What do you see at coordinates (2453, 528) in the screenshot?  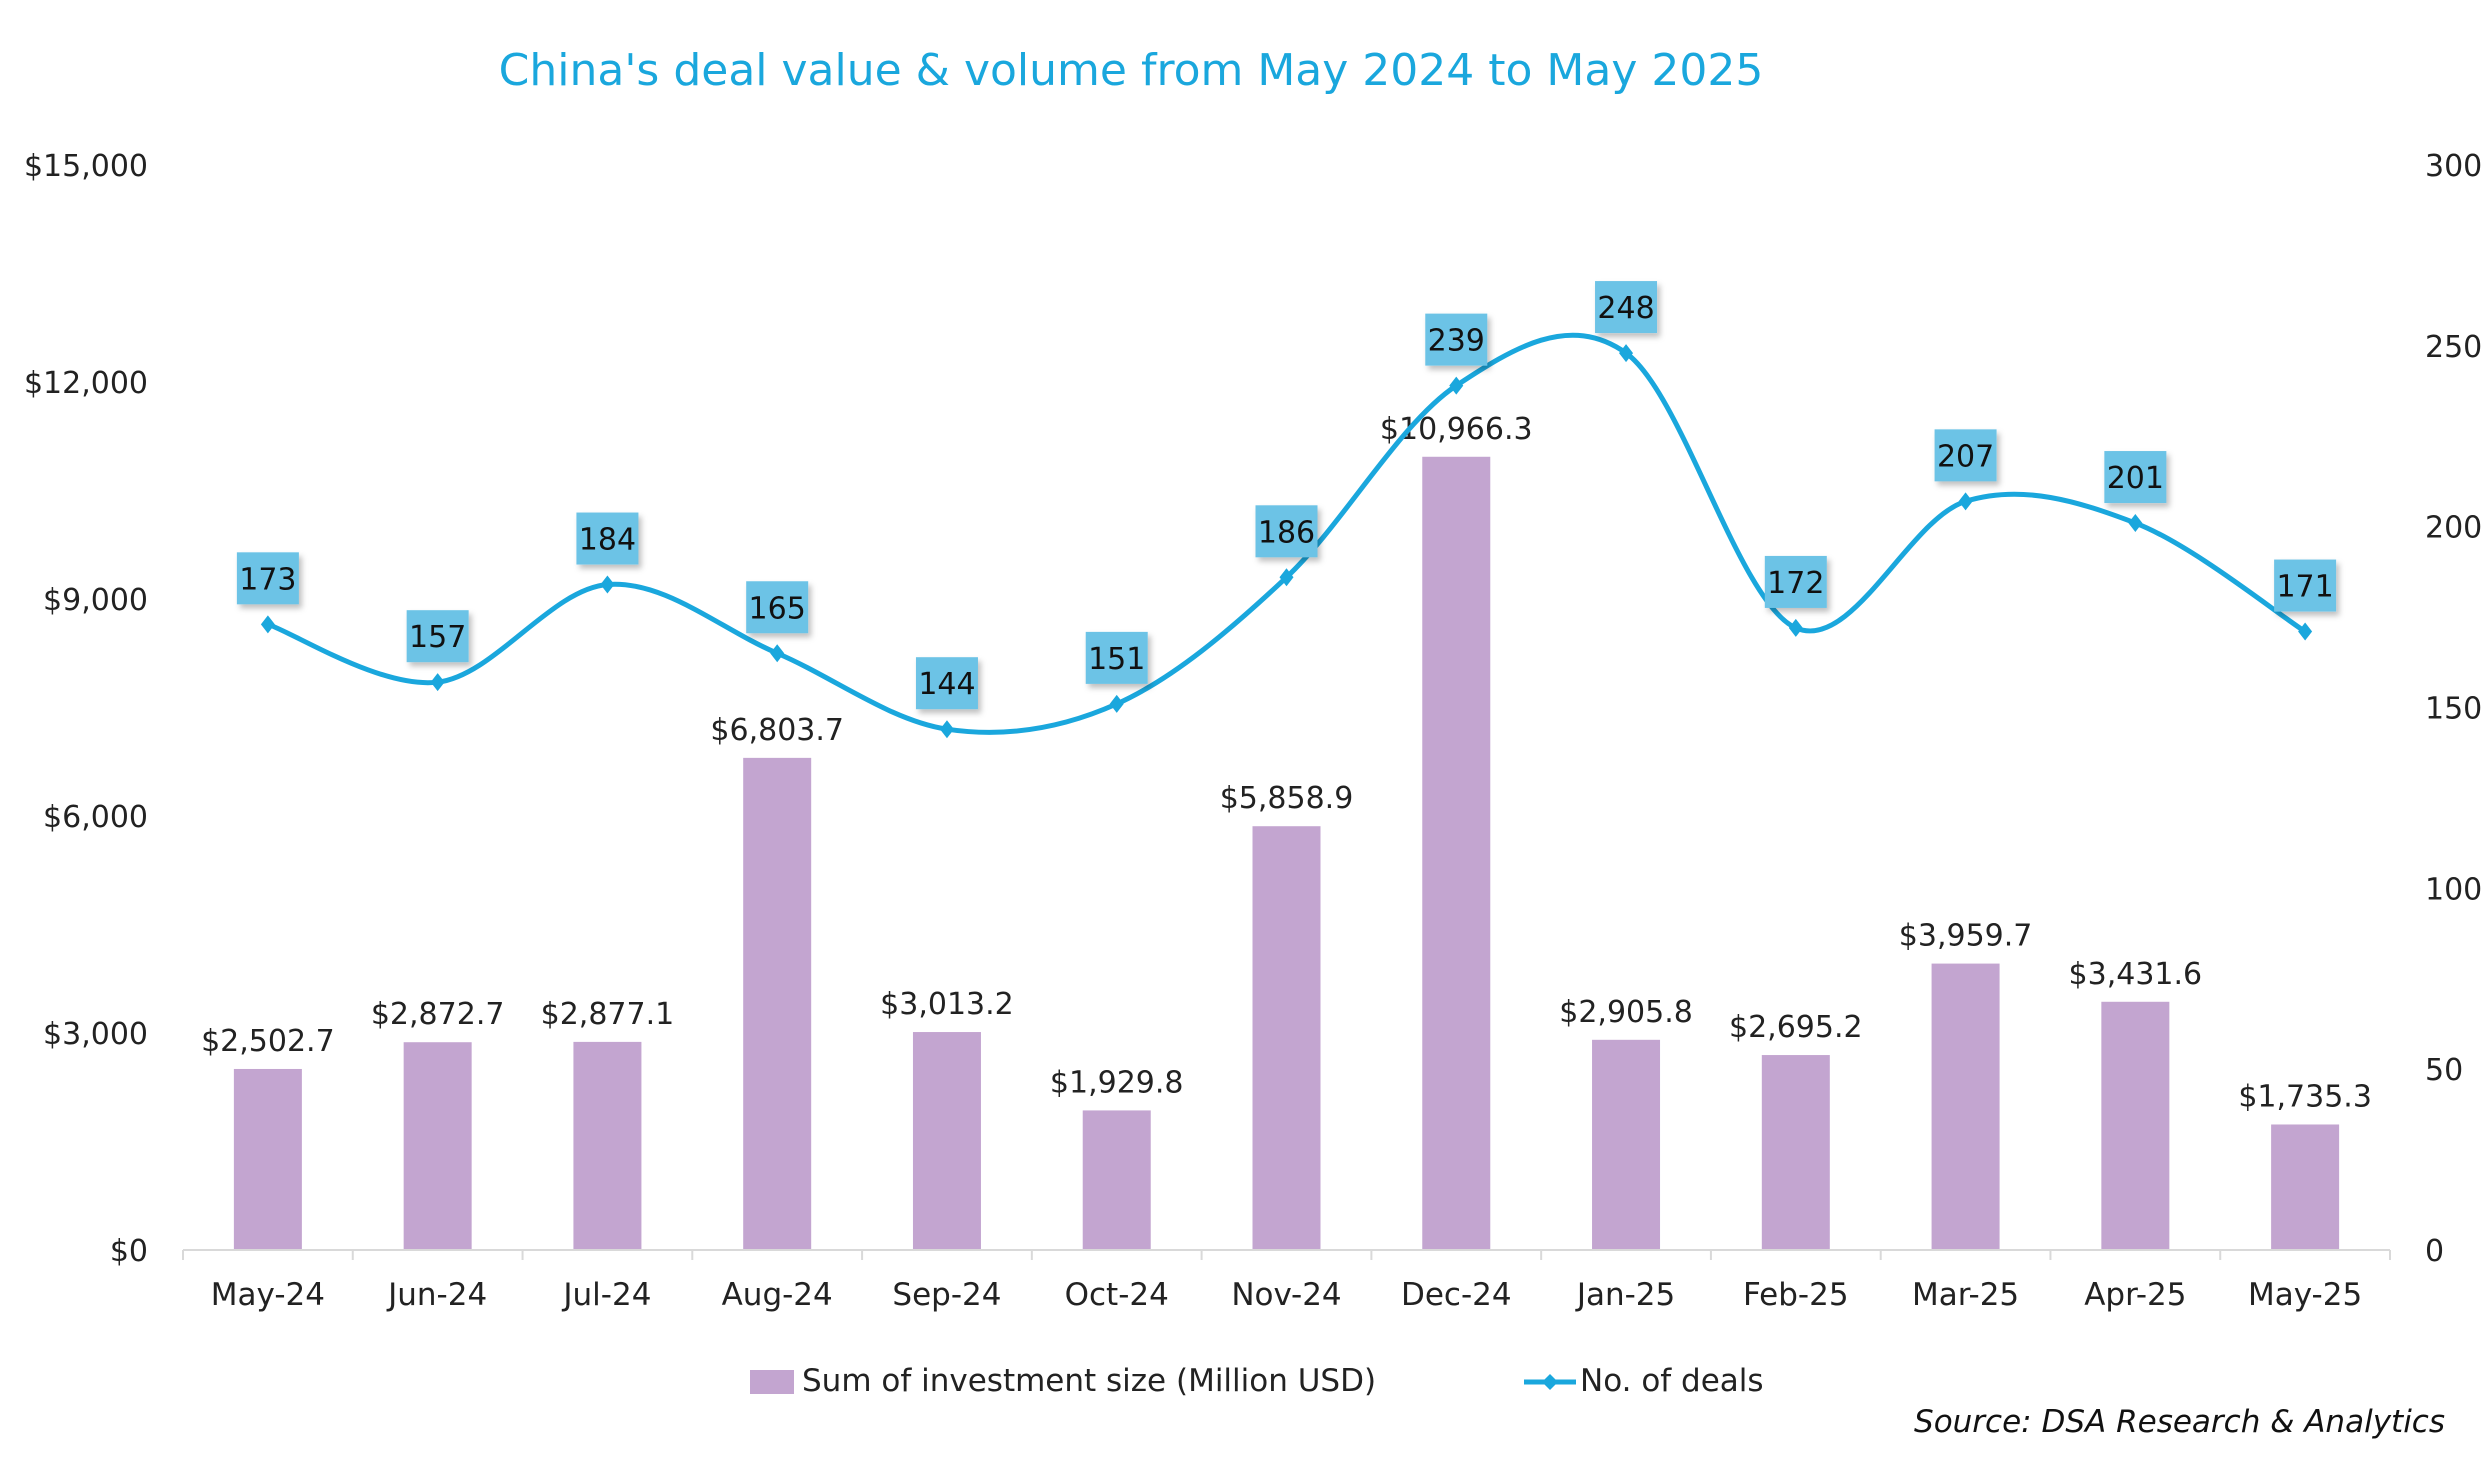 I see `y-right-tick-label: 200` at bounding box center [2453, 528].